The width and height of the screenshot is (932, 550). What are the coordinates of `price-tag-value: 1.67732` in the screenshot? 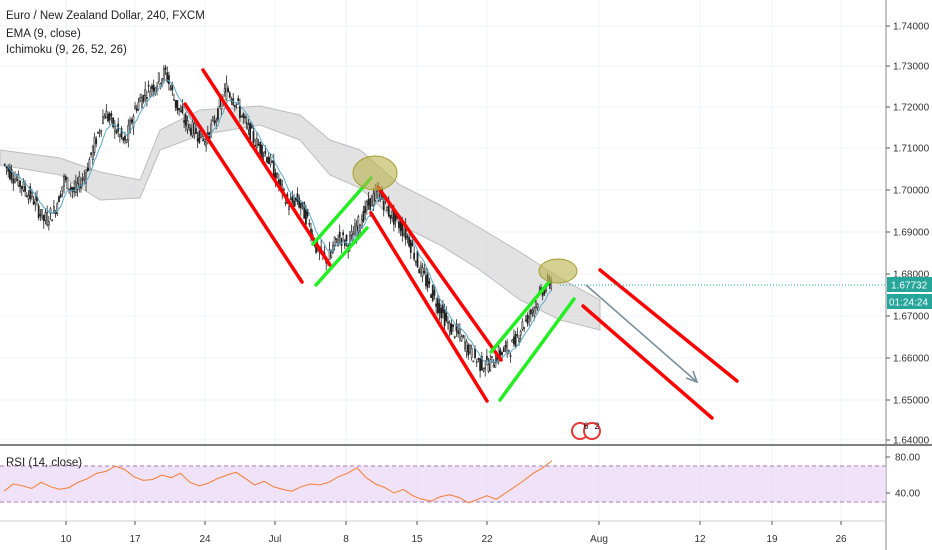 It's located at (909, 286).